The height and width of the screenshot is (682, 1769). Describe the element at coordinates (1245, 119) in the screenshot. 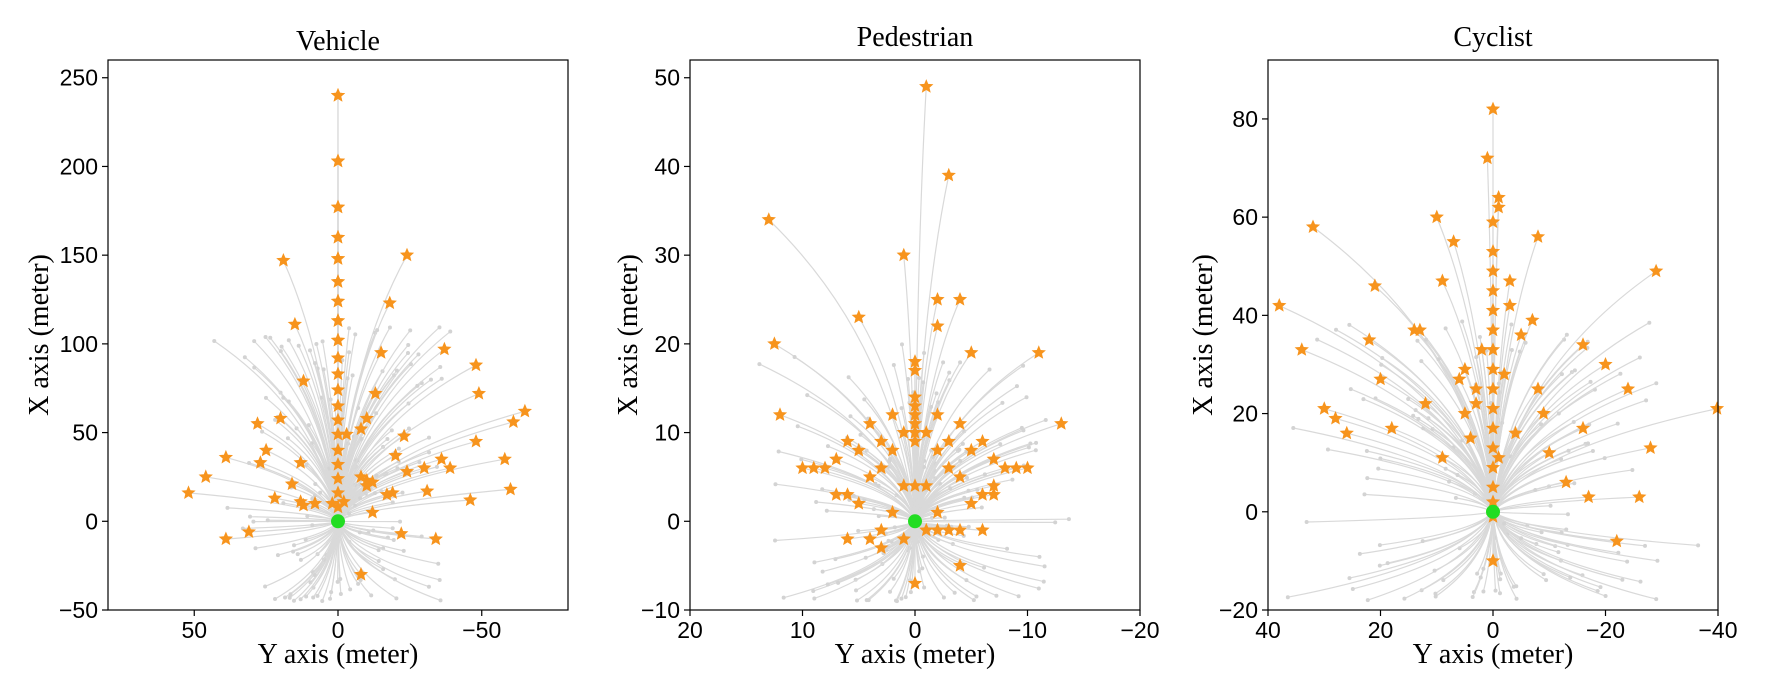

I see `y-tick-label: 80` at that location.